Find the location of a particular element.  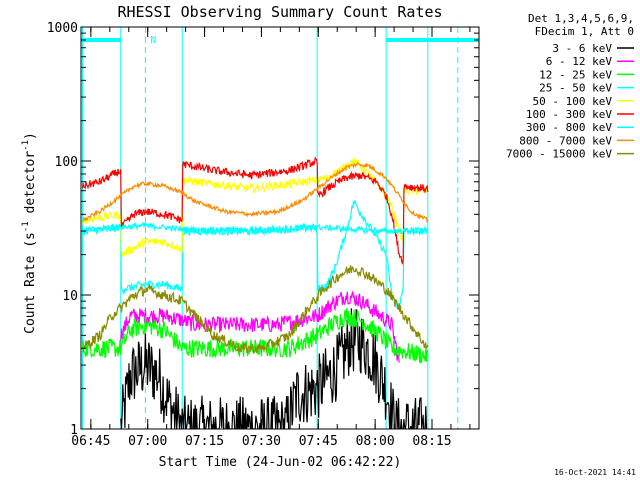

timestamp: 16-Oct-2021 14:41 is located at coordinates (595, 472).